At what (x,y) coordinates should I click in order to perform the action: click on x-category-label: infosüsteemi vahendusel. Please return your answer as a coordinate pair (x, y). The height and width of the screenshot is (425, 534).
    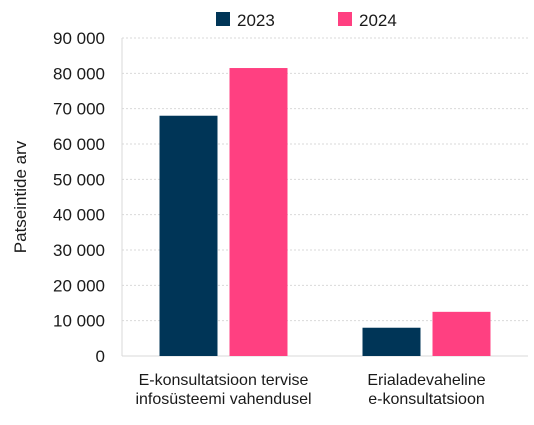
    Looking at the image, I should click on (223, 399).